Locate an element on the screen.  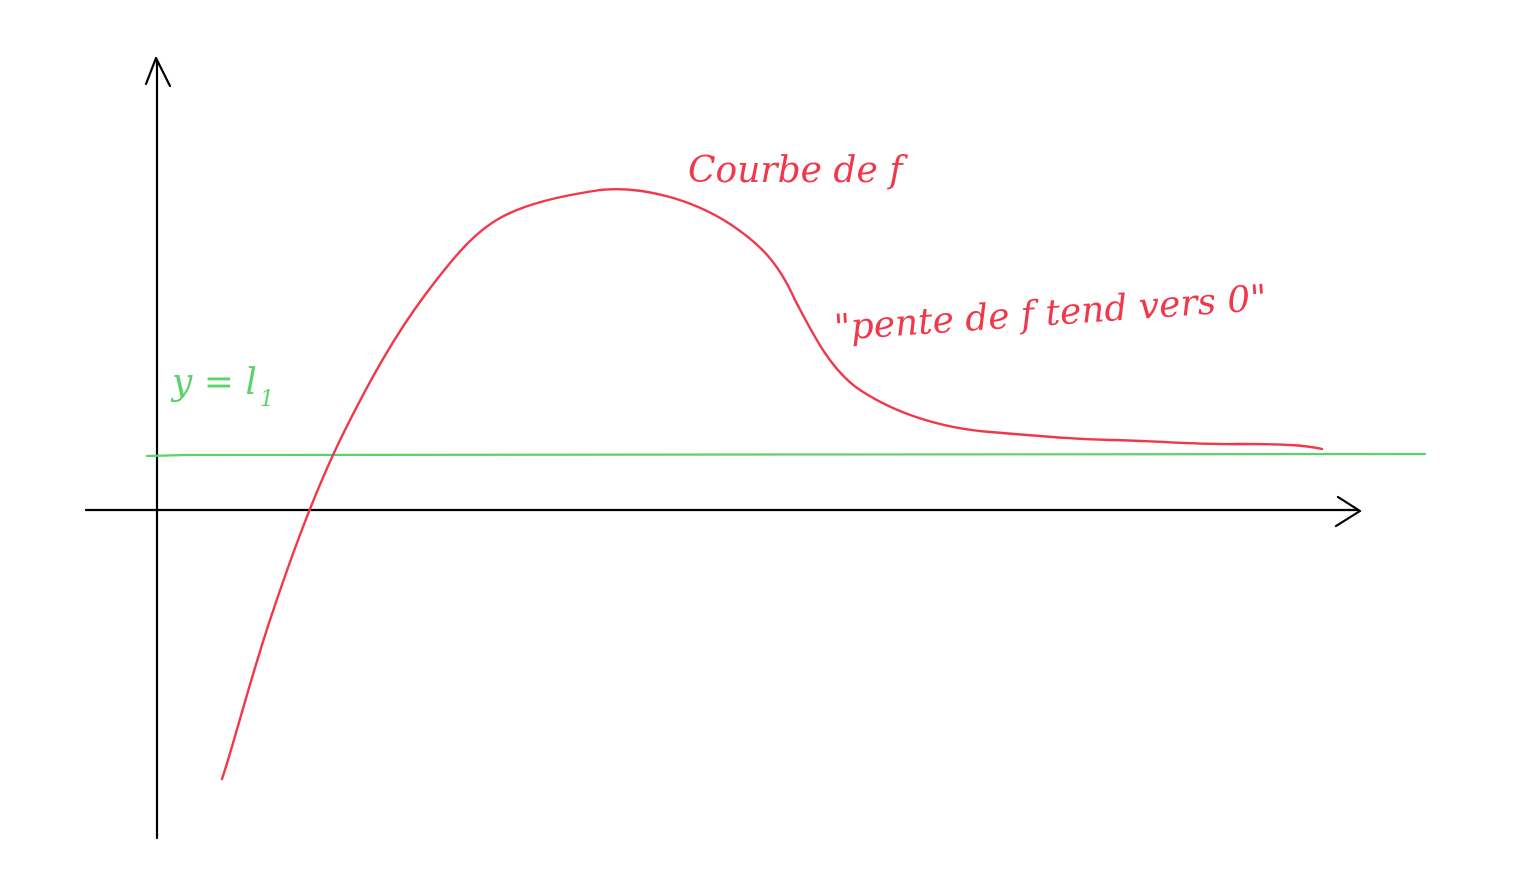
asymptote-line is located at coordinates (786, 455).